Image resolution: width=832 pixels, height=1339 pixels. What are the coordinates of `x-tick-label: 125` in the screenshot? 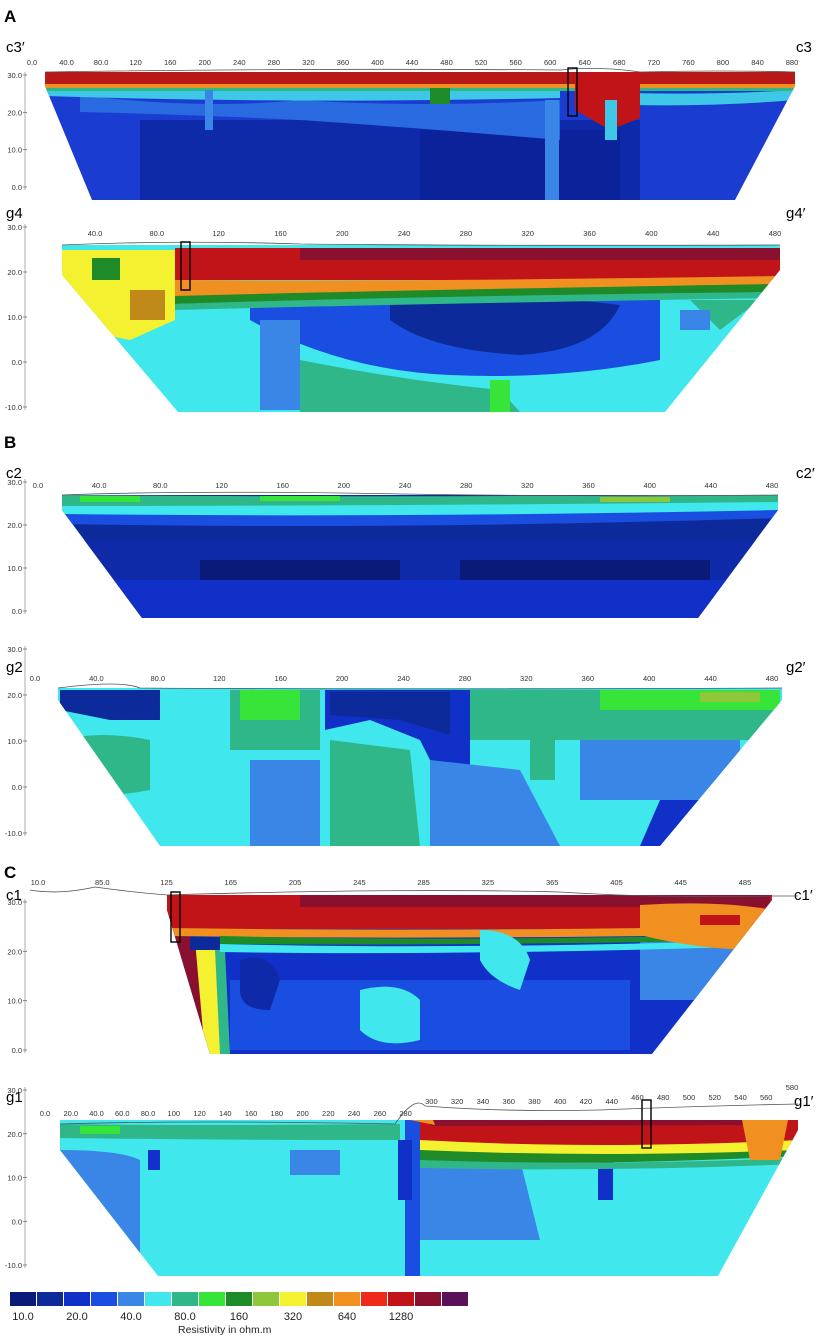 It's located at (166, 882).